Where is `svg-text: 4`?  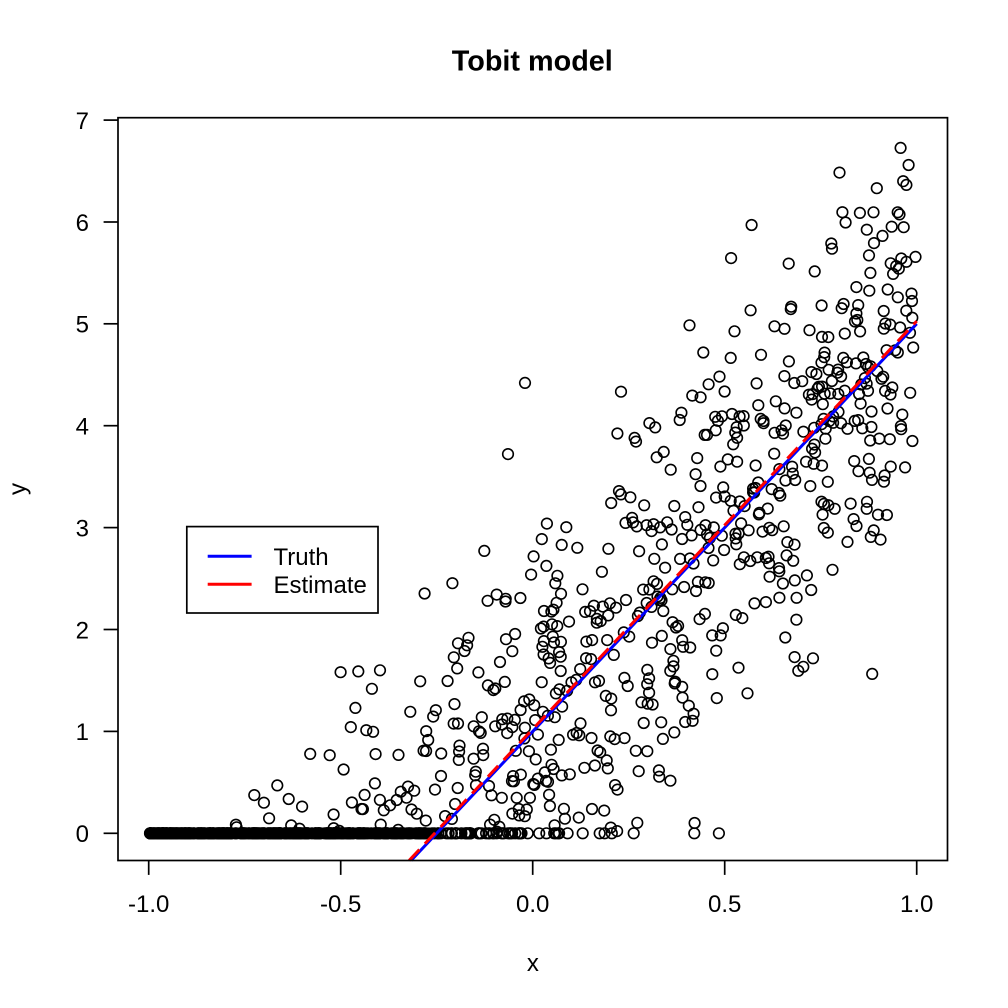 svg-text: 4 is located at coordinates (82, 427).